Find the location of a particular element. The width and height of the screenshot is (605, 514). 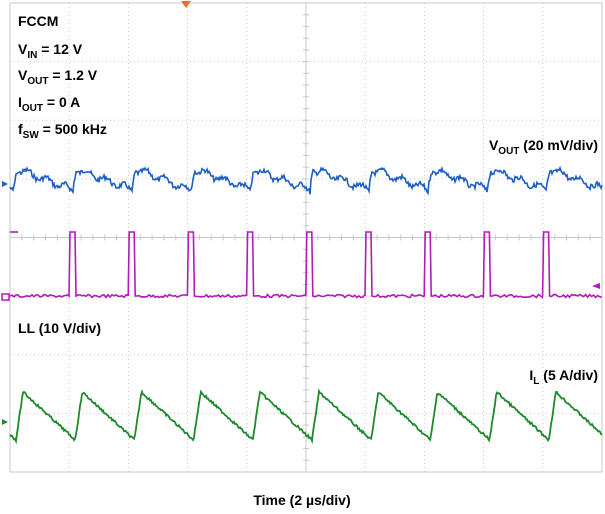

vout-label: VOUT = 1.2 V is located at coordinates (58, 77).